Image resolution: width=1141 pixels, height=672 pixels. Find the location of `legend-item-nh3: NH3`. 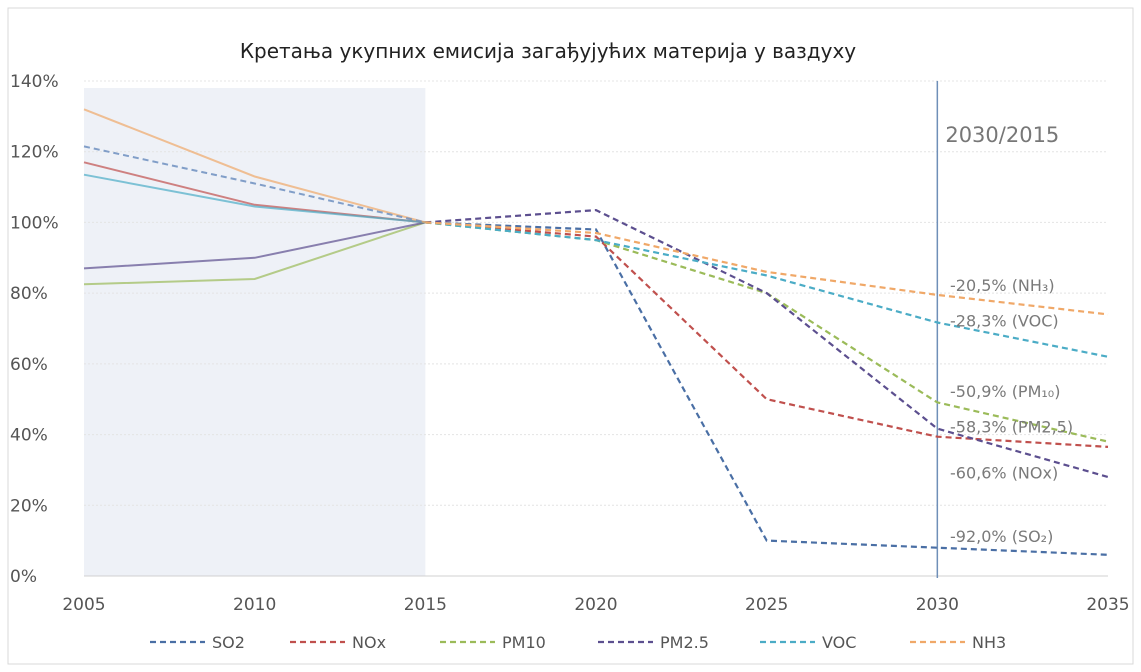

legend-item-nh3: NH3 is located at coordinates (958, 642).